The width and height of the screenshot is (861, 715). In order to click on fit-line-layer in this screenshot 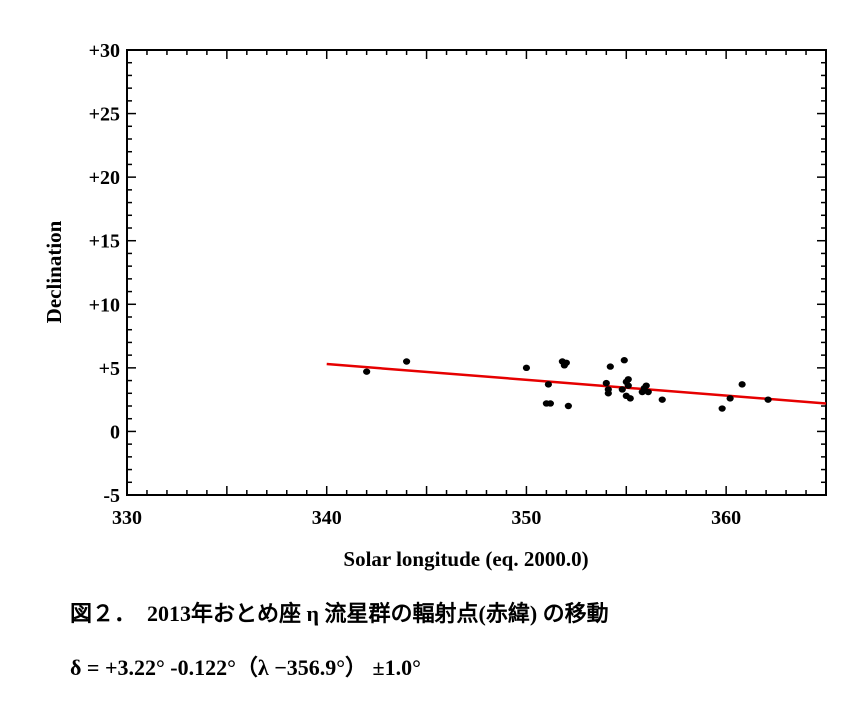, I will do `click(576, 383)`.